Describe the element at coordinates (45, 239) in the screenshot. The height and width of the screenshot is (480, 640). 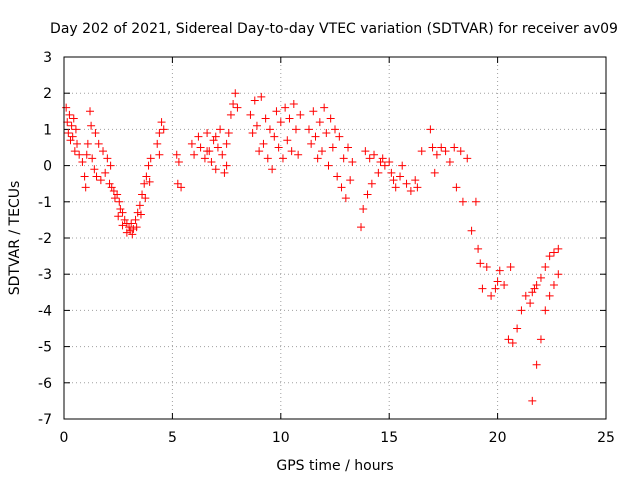
I see `y-tick-labels: -7 -6 -5 -4 -3 -2 -1 0 1 2 3` at that location.